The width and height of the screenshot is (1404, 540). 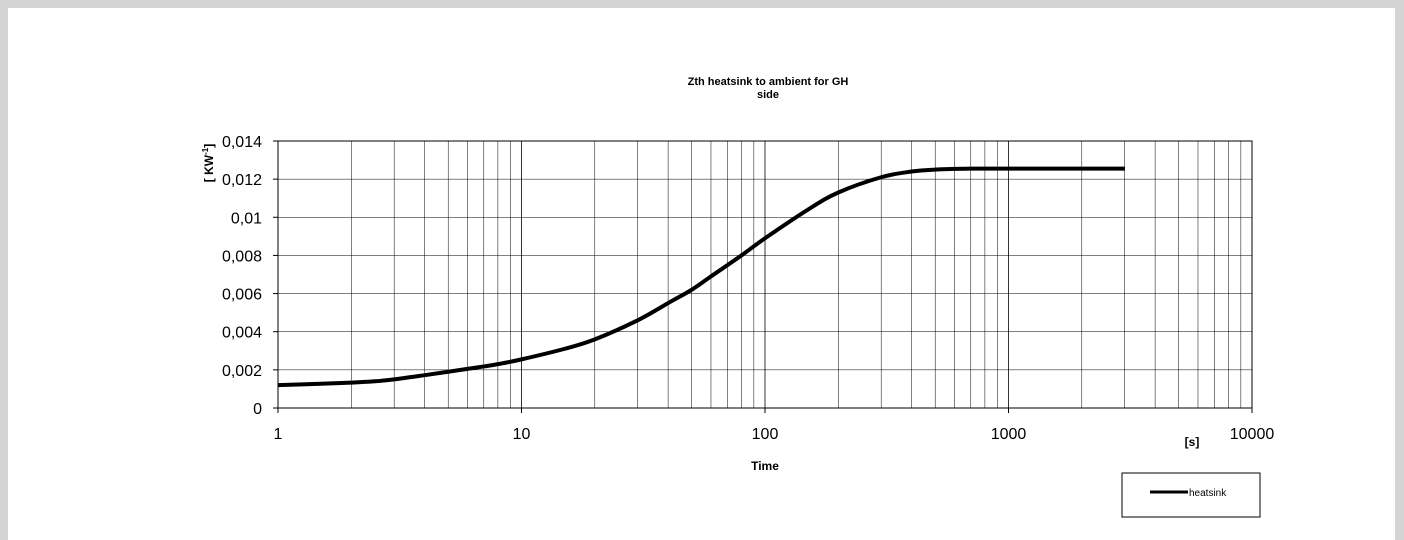 I want to click on legend: heatsink, so click(x=1191, y=495).